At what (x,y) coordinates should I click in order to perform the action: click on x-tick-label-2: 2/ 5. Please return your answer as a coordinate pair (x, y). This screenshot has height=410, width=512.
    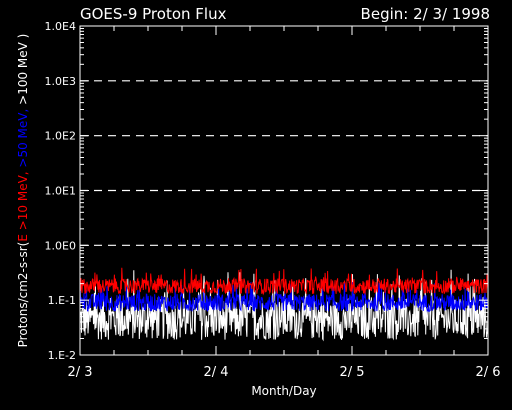
    Looking at the image, I should click on (351, 372).